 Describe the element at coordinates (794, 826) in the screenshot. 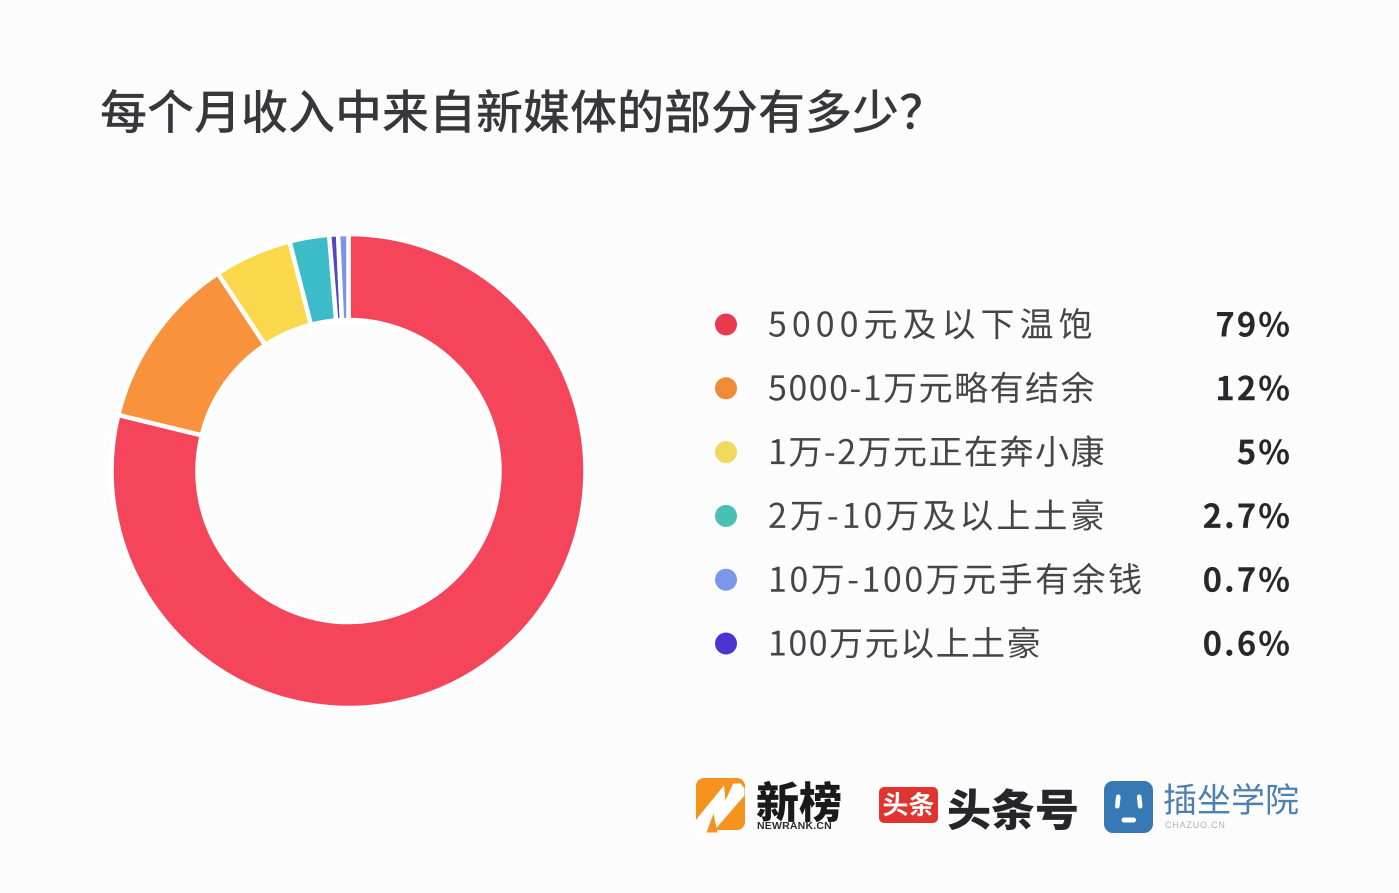

I see `svg-text: NEWRANK.CN` at that location.